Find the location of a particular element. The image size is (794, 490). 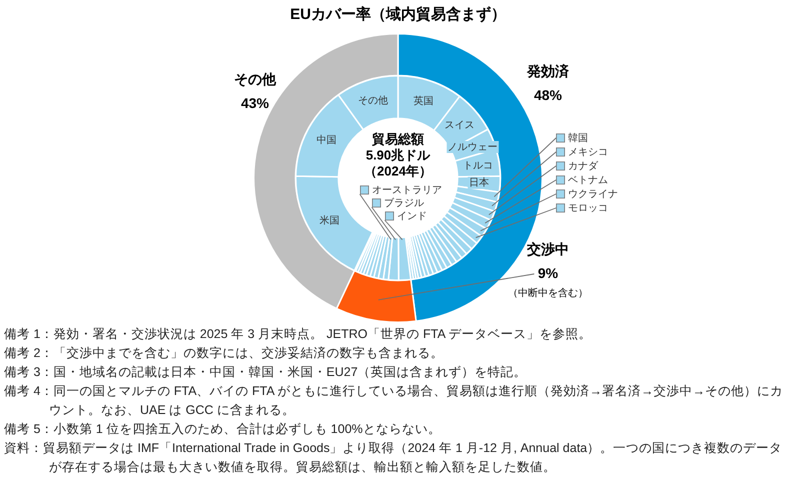

legend-label: ウクライナ is located at coordinates (593, 194).